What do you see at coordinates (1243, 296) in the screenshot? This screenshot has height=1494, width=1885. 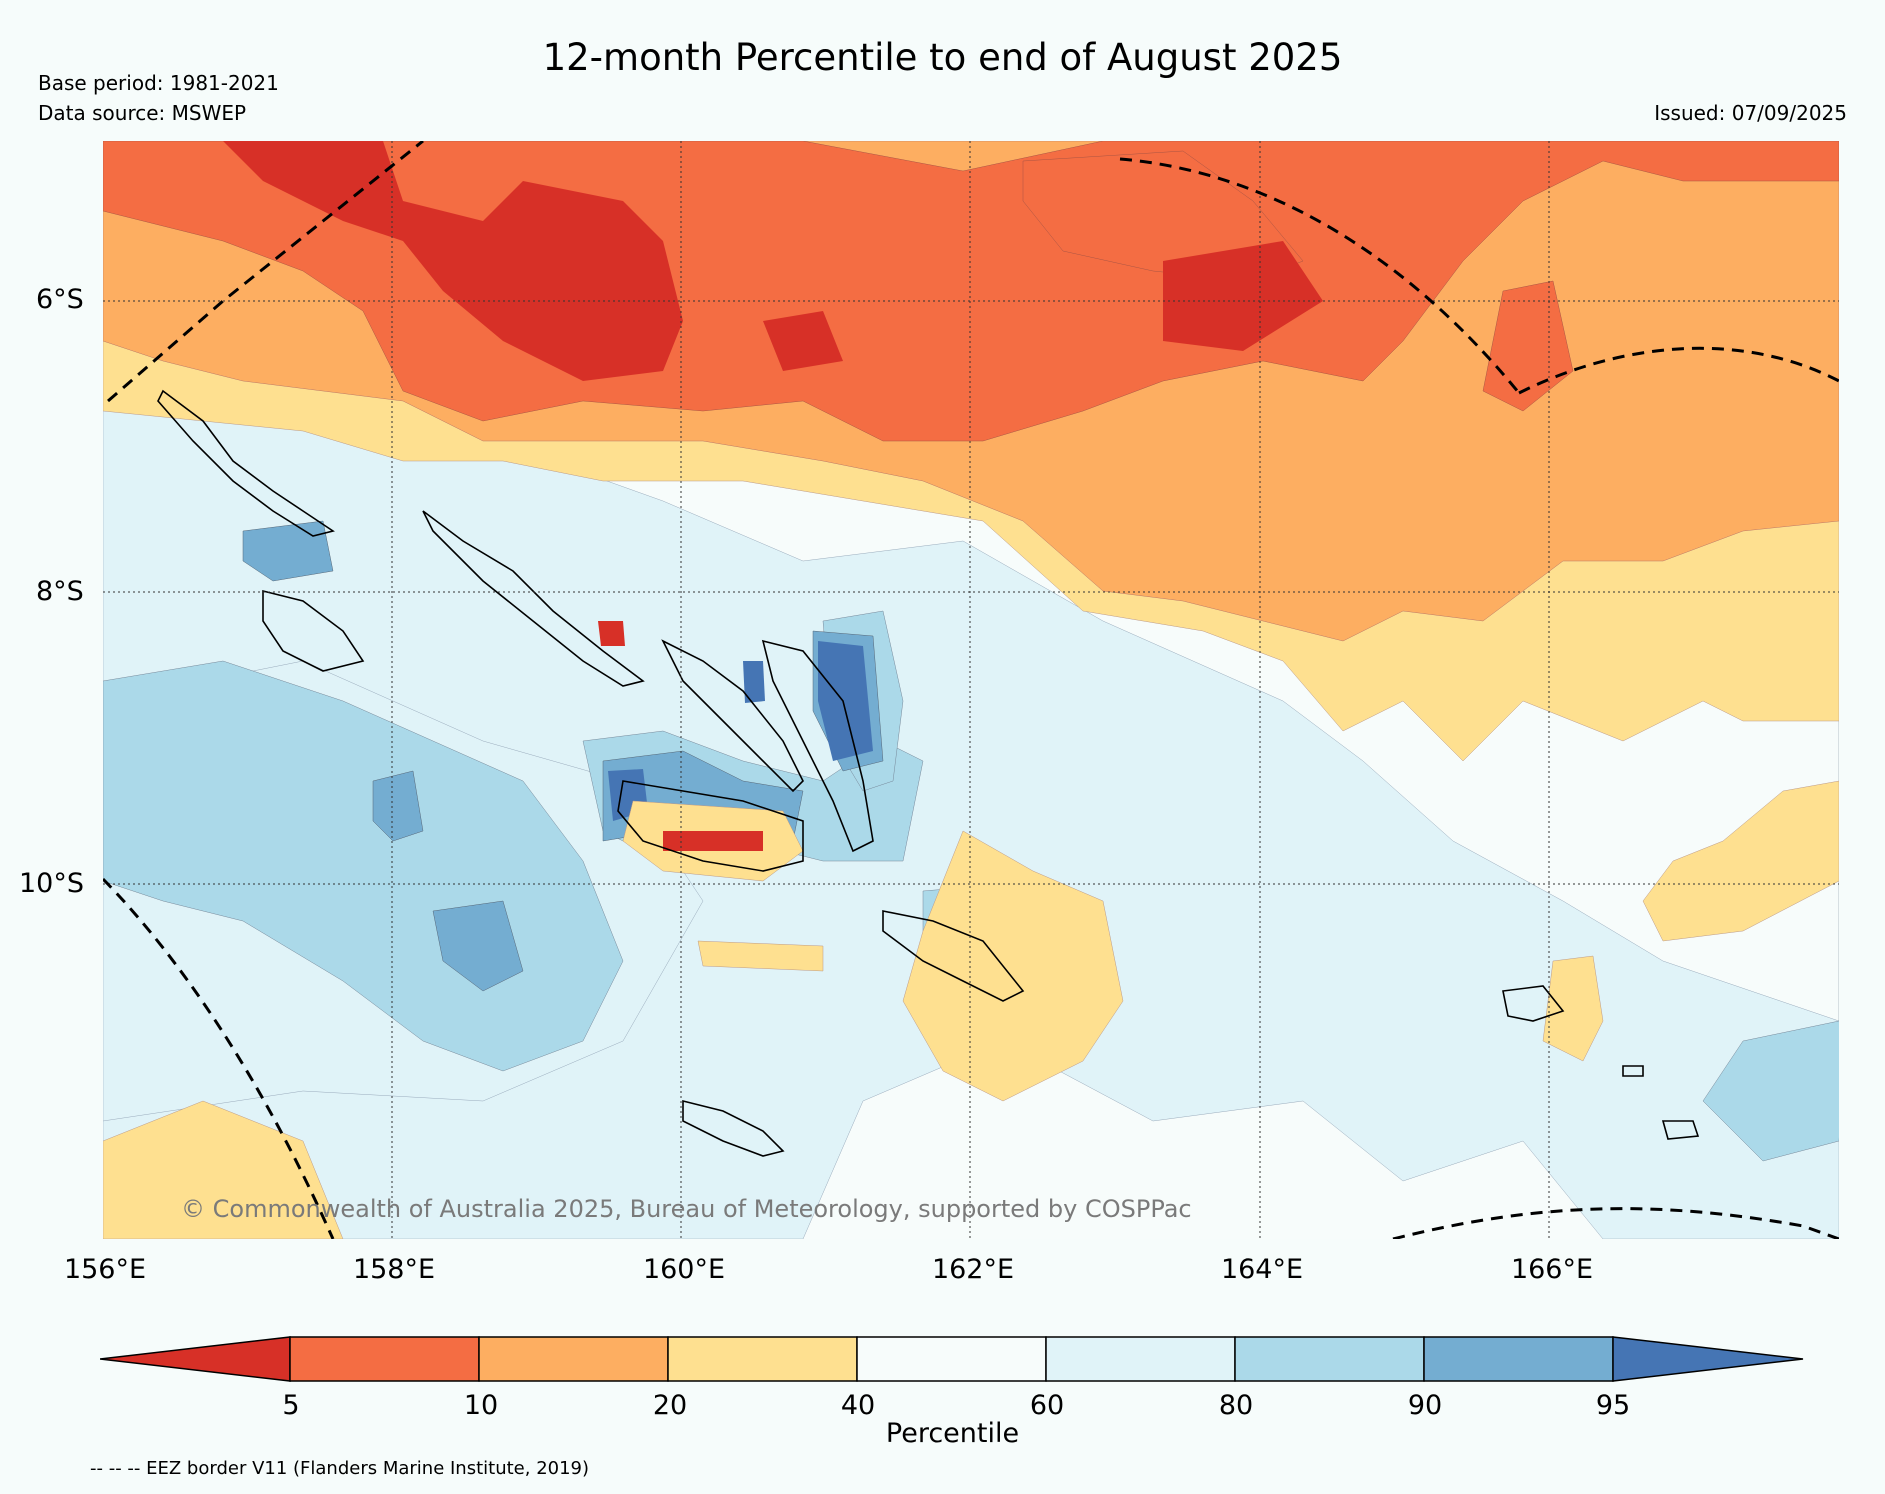 I see `region-below-5-b` at bounding box center [1243, 296].